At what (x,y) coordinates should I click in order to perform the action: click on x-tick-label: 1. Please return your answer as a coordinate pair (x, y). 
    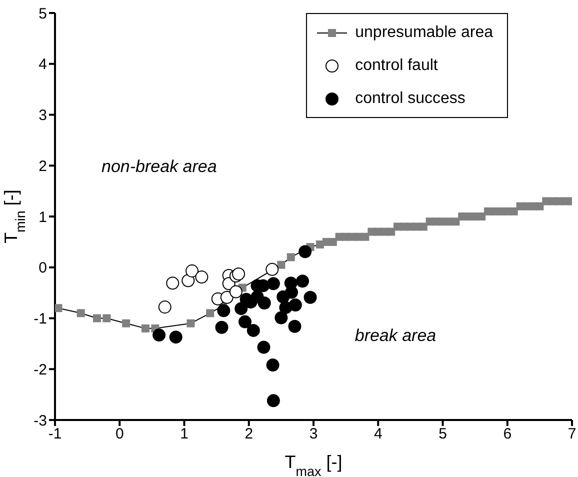
    Looking at the image, I should click on (184, 434).